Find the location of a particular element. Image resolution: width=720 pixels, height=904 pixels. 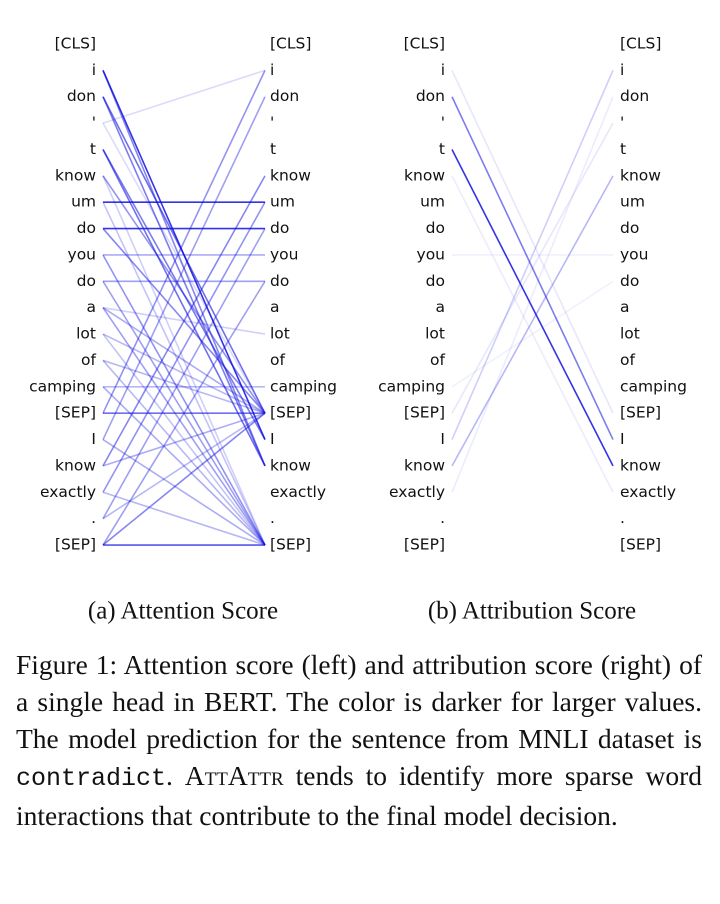

caption-text: . is located at coordinates (175, 775).